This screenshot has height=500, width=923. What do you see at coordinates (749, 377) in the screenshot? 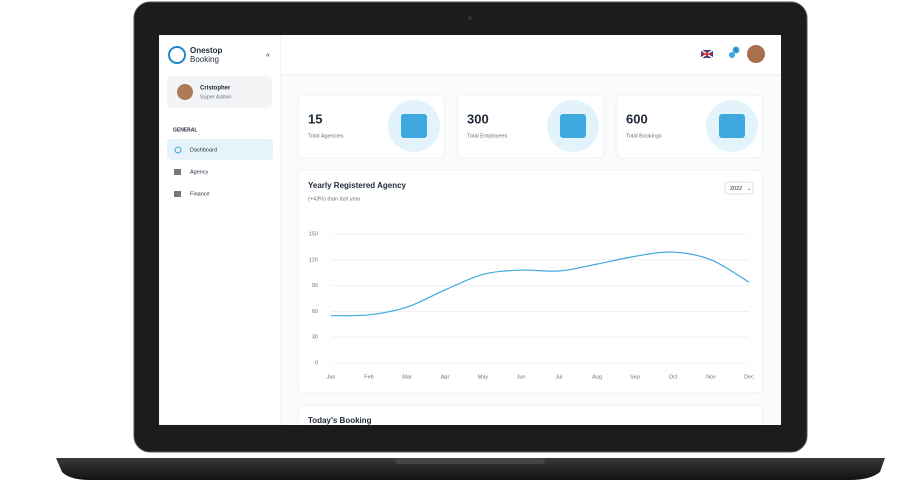
I see `x-tick-label: Dec` at bounding box center [749, 377].